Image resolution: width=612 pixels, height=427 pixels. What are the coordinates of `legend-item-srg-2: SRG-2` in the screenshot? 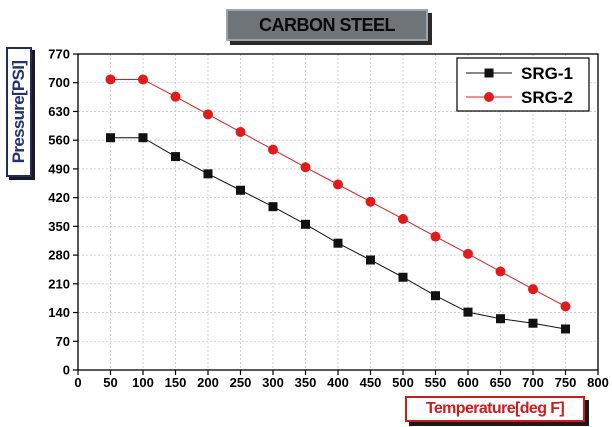 It's located at (519, 97).